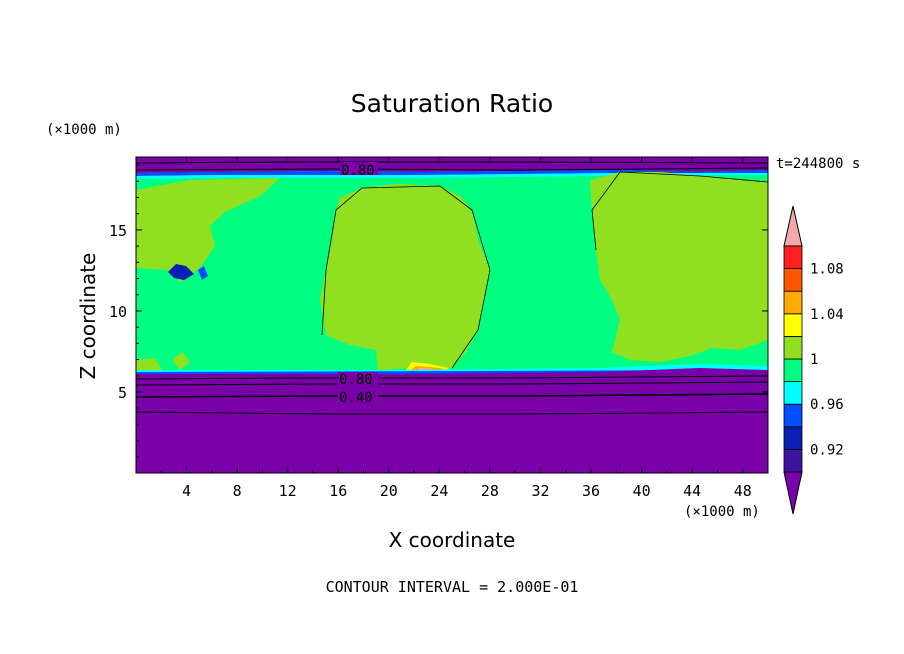  I want to click on x-unit-label: (×1000 m), so click(722, 512).